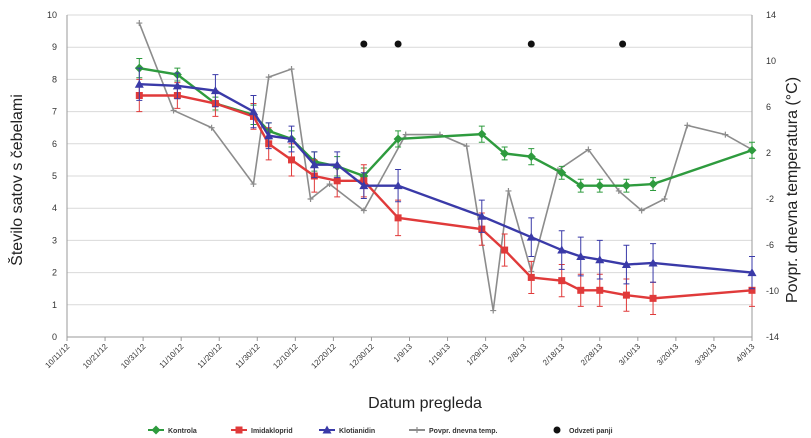 The image size is (811, 438). What do you see at coordinates (554, 355) in the screenshot?
I see `x-tick-label: 2/18/13` at bounding box center [554, 355].